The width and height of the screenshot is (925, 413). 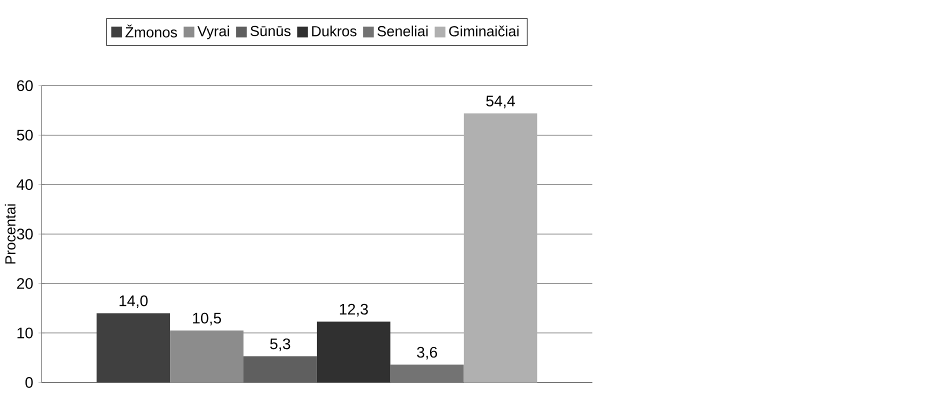 What do you see at coordinates (24, 234) in the screenshot?
I see `y-tick-label: 30` at bounding box center [24, 234].